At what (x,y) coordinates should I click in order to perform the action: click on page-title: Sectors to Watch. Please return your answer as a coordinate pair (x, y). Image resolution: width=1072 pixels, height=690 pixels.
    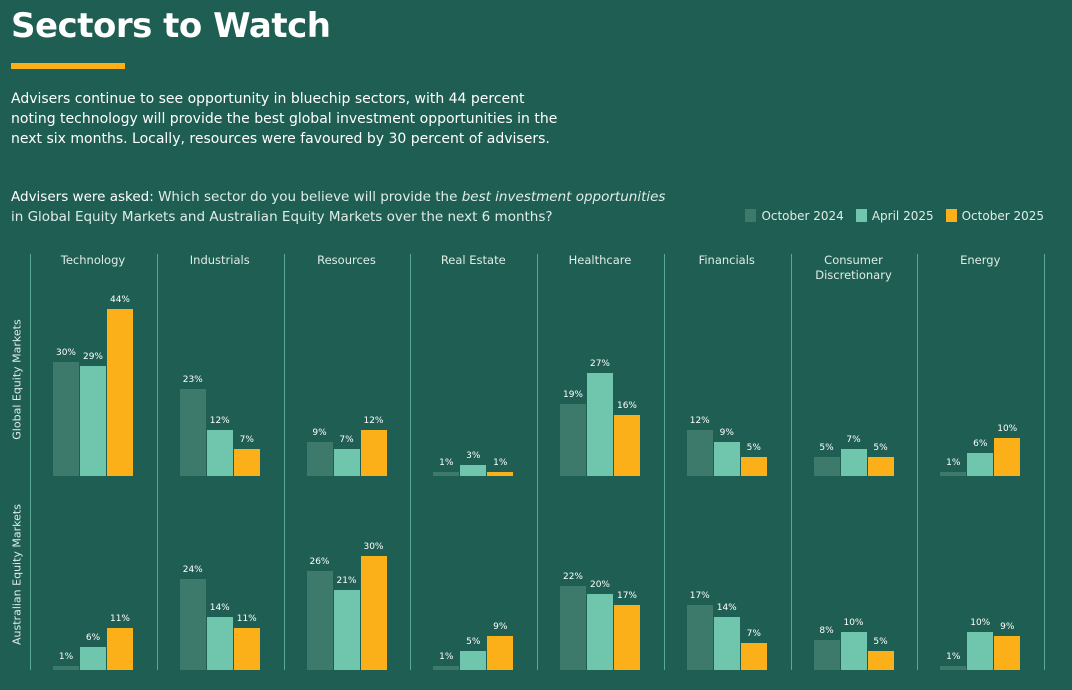
    Looking at the image, I should click on (171, 26).